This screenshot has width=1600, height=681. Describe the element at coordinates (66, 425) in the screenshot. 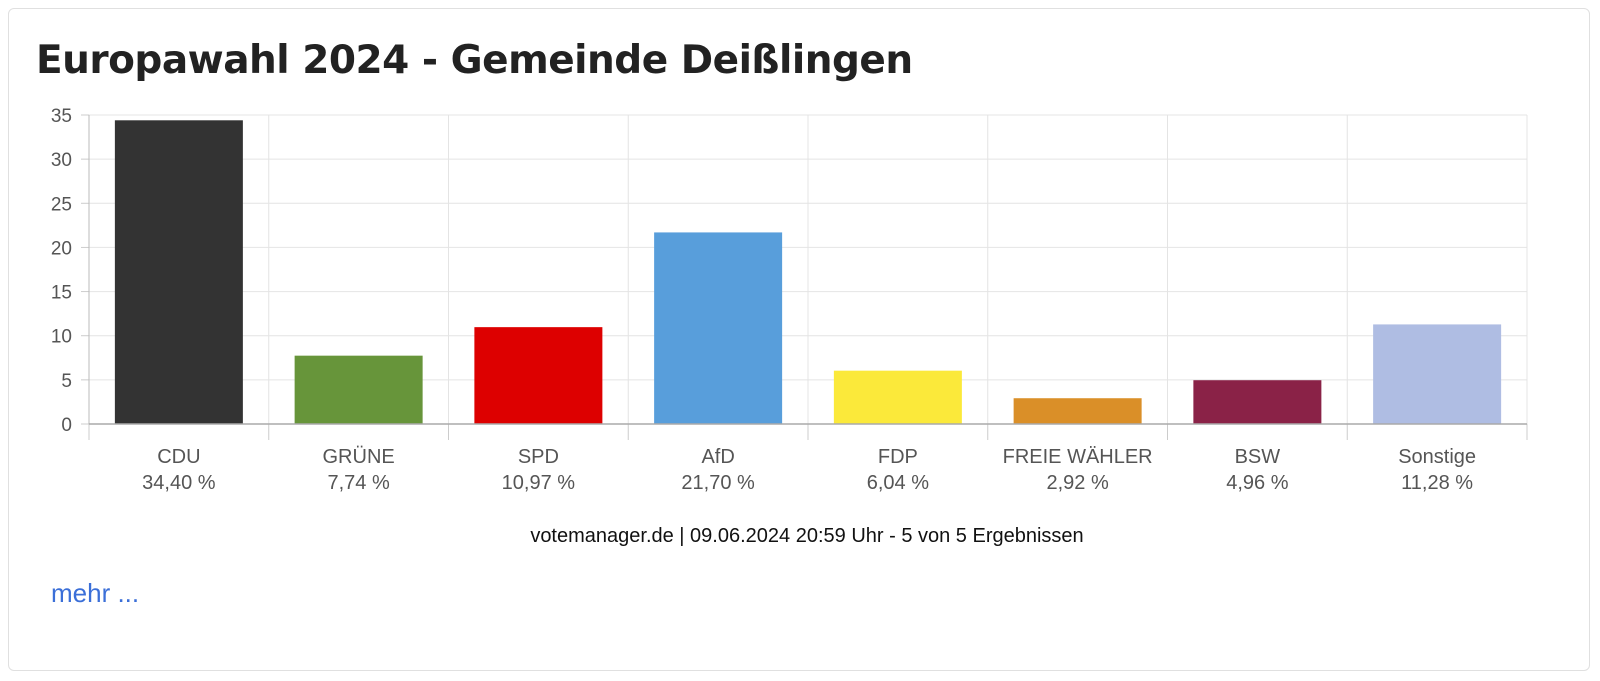

I see `y-tick-label: 0` at that location.